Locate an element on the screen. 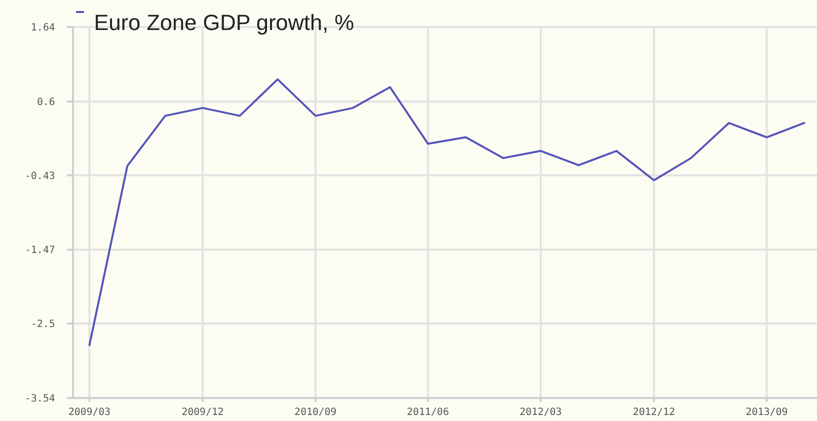 This screenshot has height=421, width=817. x-tick-label: 2013/09 is located at coordinates (767, 412).